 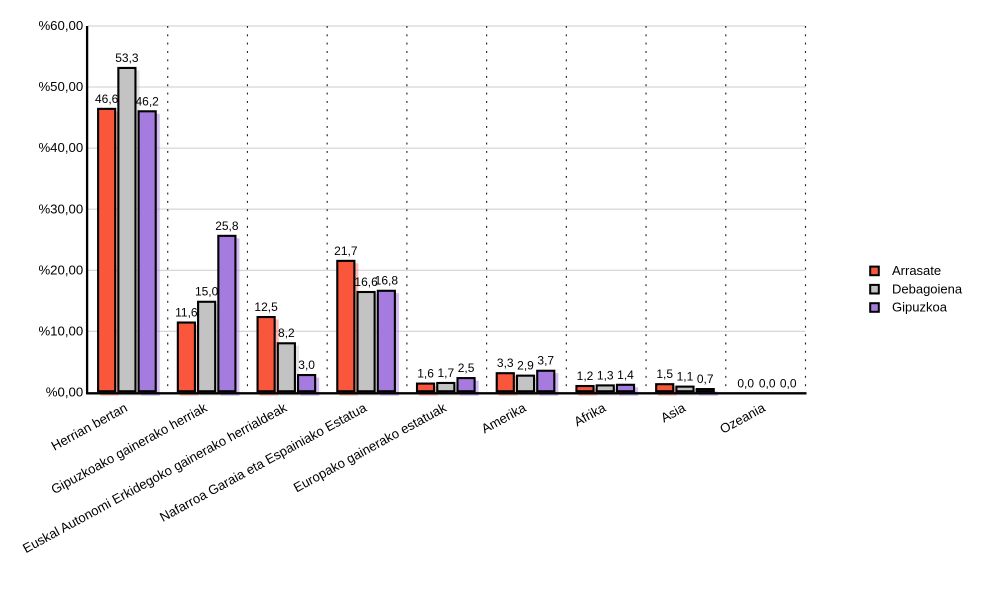 I want to click on svg-text: 2,5, so click(x=466, y=368).